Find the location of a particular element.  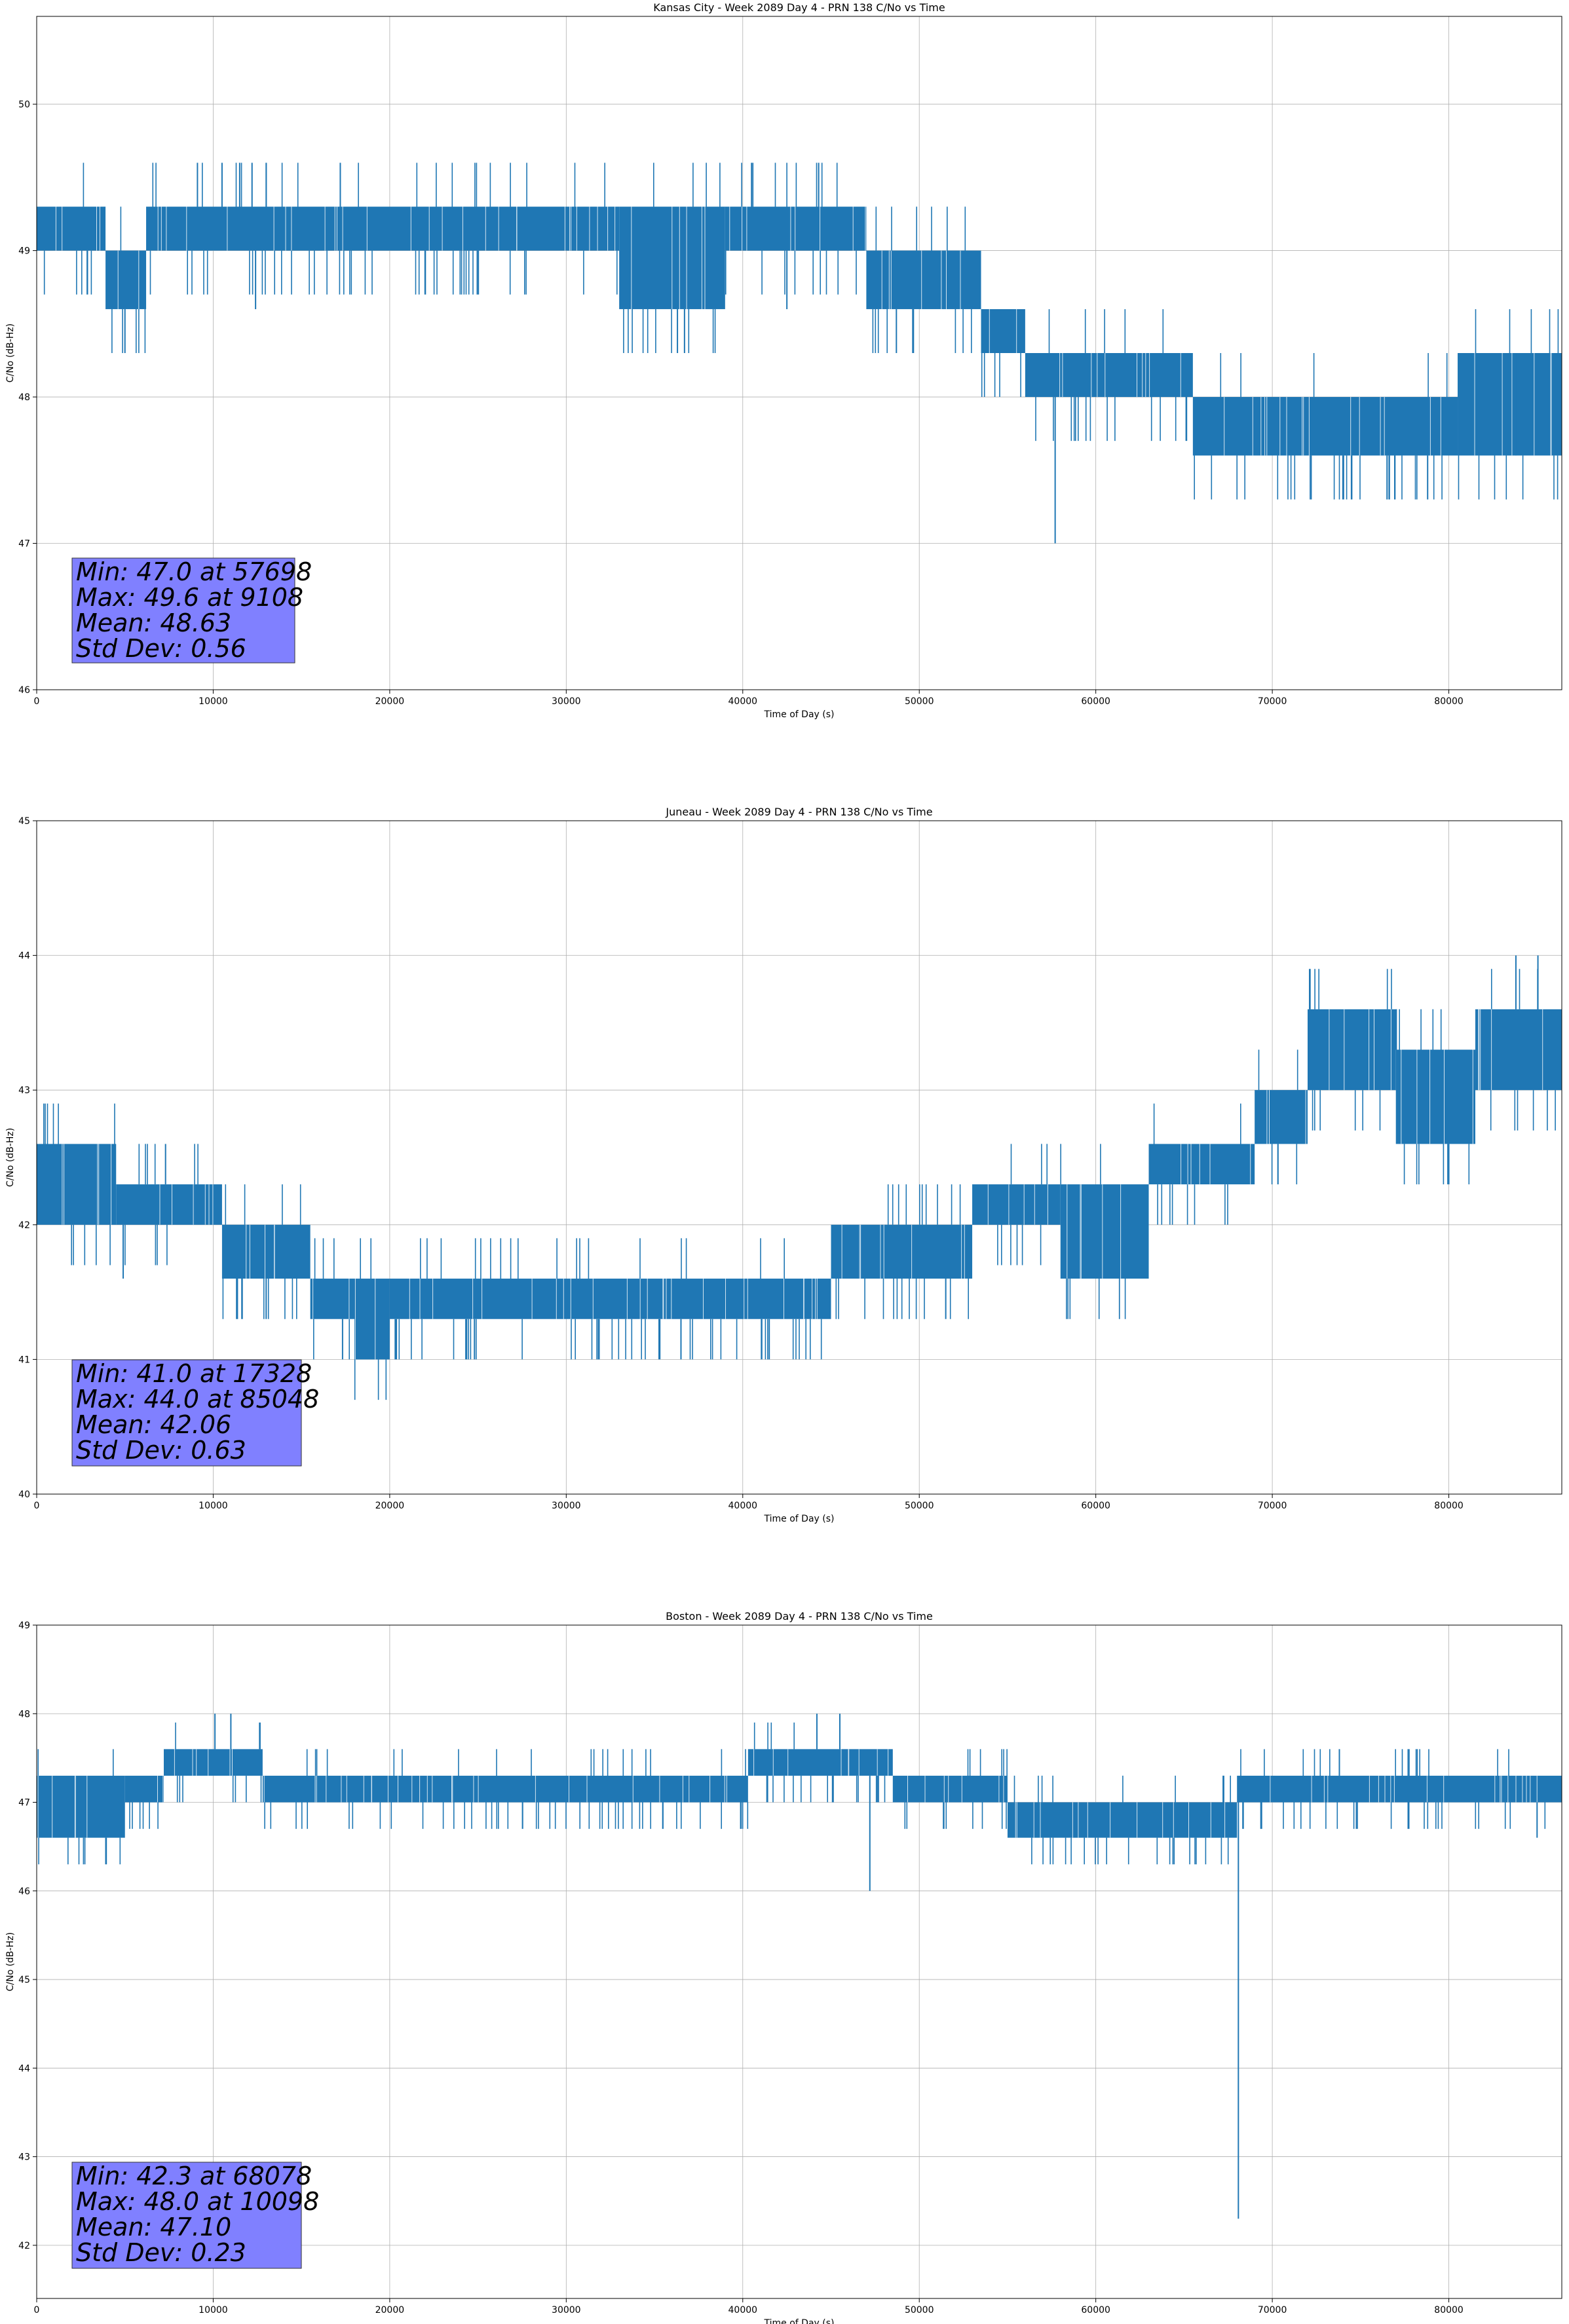

y-tick-label: 43 is located at coordinates (24, 1090).